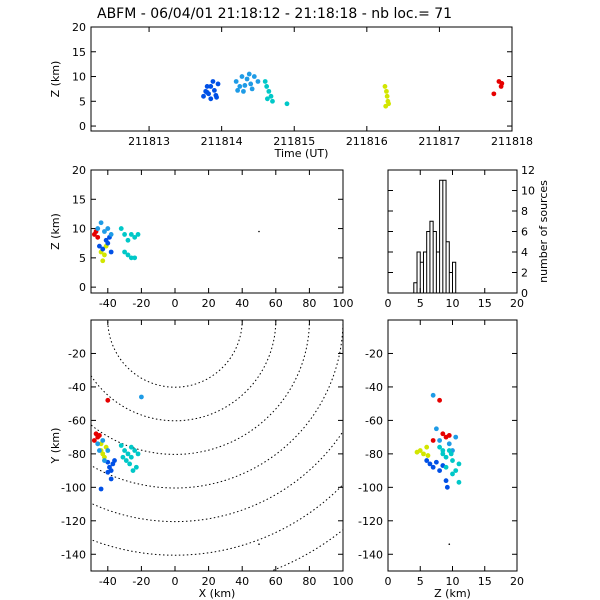 The width and height of the screenshot is (600, 600). I want to click on y-tick-label: 4, so click(524, 252).